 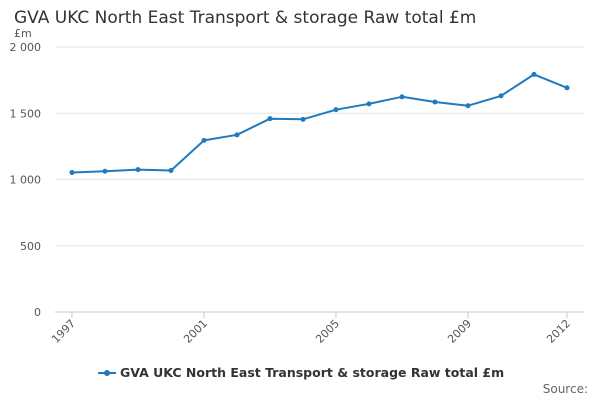 What do you see at coordinates (558, 331) in the screenshot?
I see `x-tick-label: 2012` at bounding box center [558, 331].